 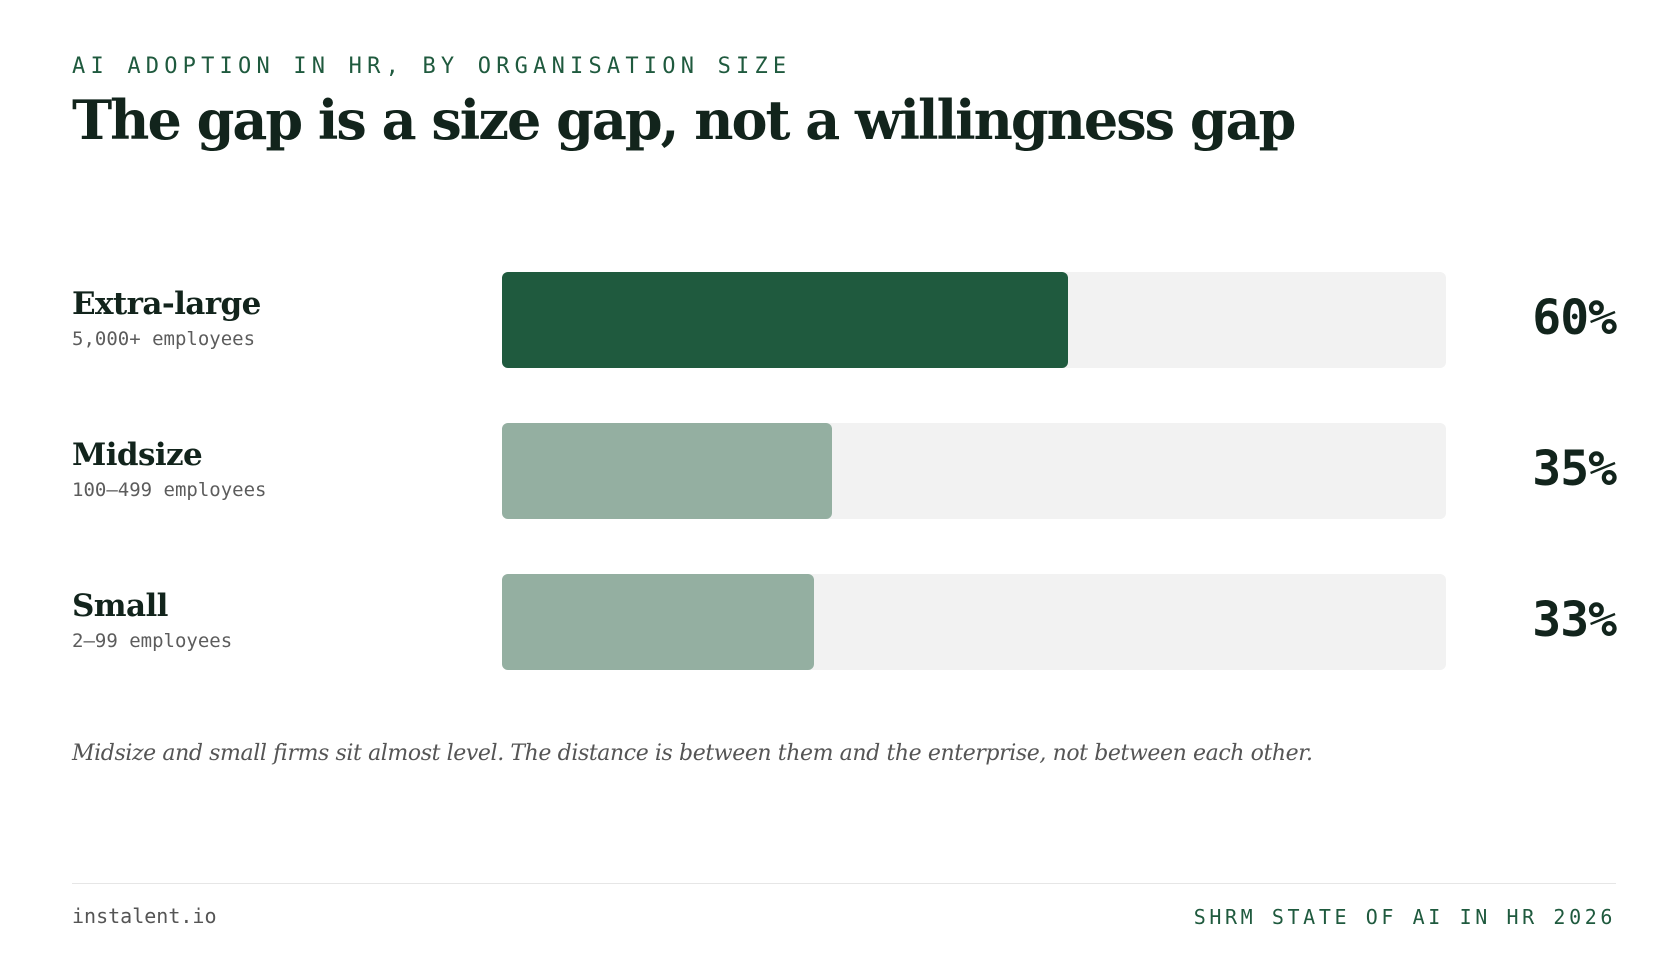 What do you see at coordinates (144, 916) in the screenshot?
I see `footer-site: instalent.io` at bounding box center [144, 916].